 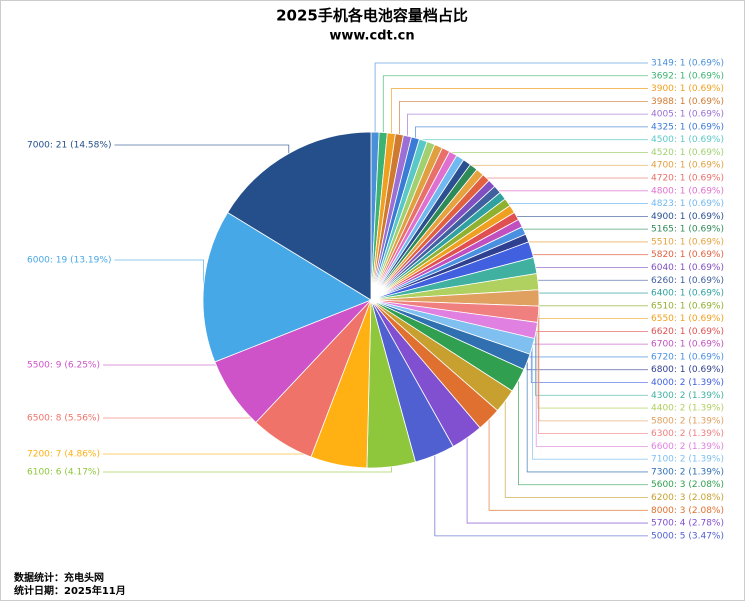 What do you see at coordinates (687, 409) in the screenshot?
I see `slice-label: 4400: 2 (1.39%)` at bounding box center [687, 409].